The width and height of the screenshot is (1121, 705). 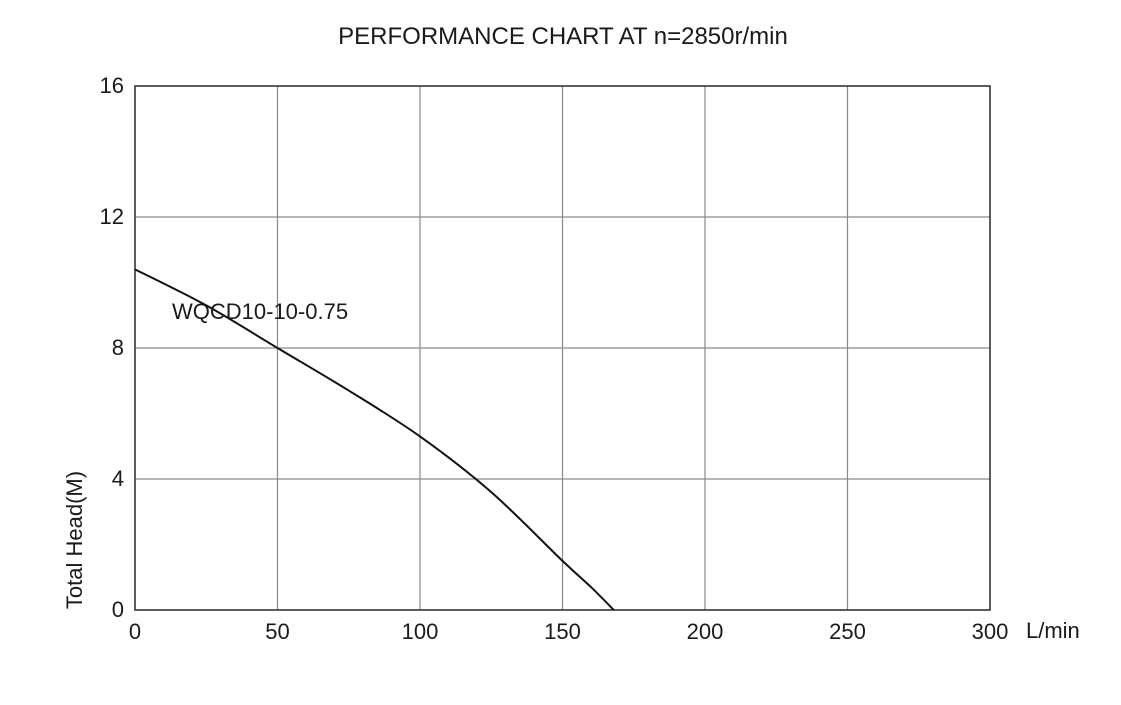 What do you see at coordinates (277, 631) in the screenshot?
I see `x-tick-label: 50` at bounding box center [277, 631].